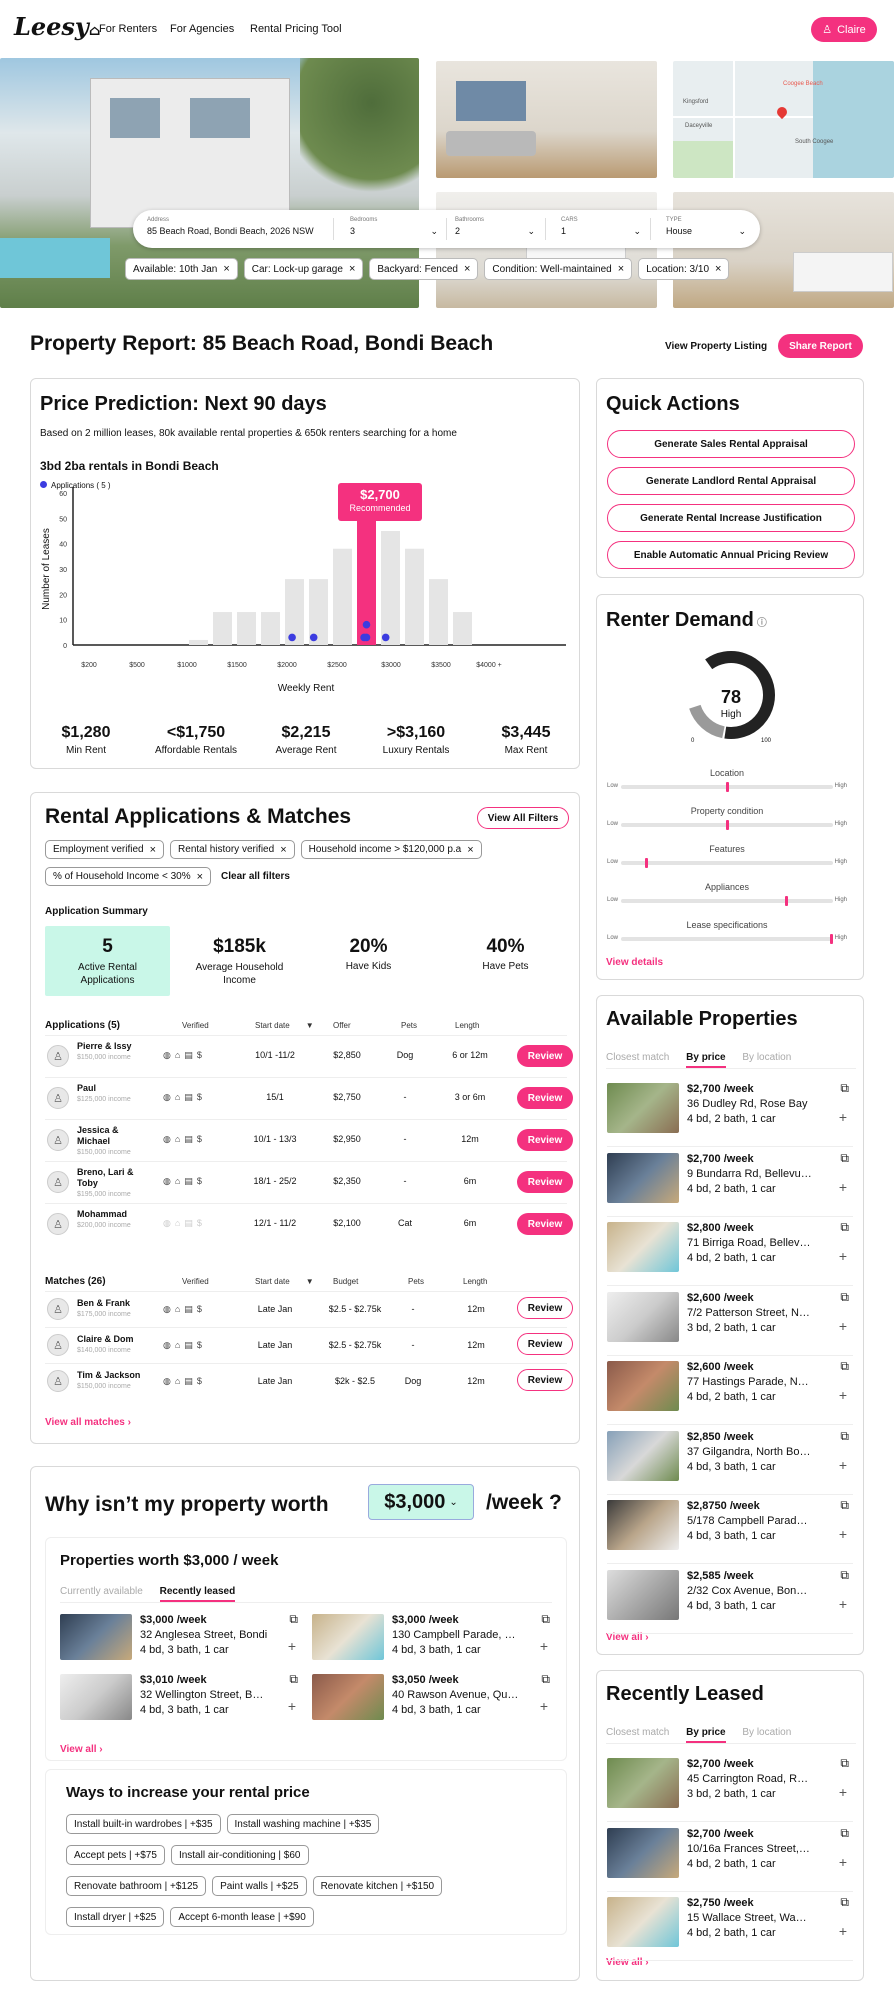  Describe the element at coordinates (88, 1422) in the screenshot. I see `view-all-matches-link: View all matches ›` at that location.